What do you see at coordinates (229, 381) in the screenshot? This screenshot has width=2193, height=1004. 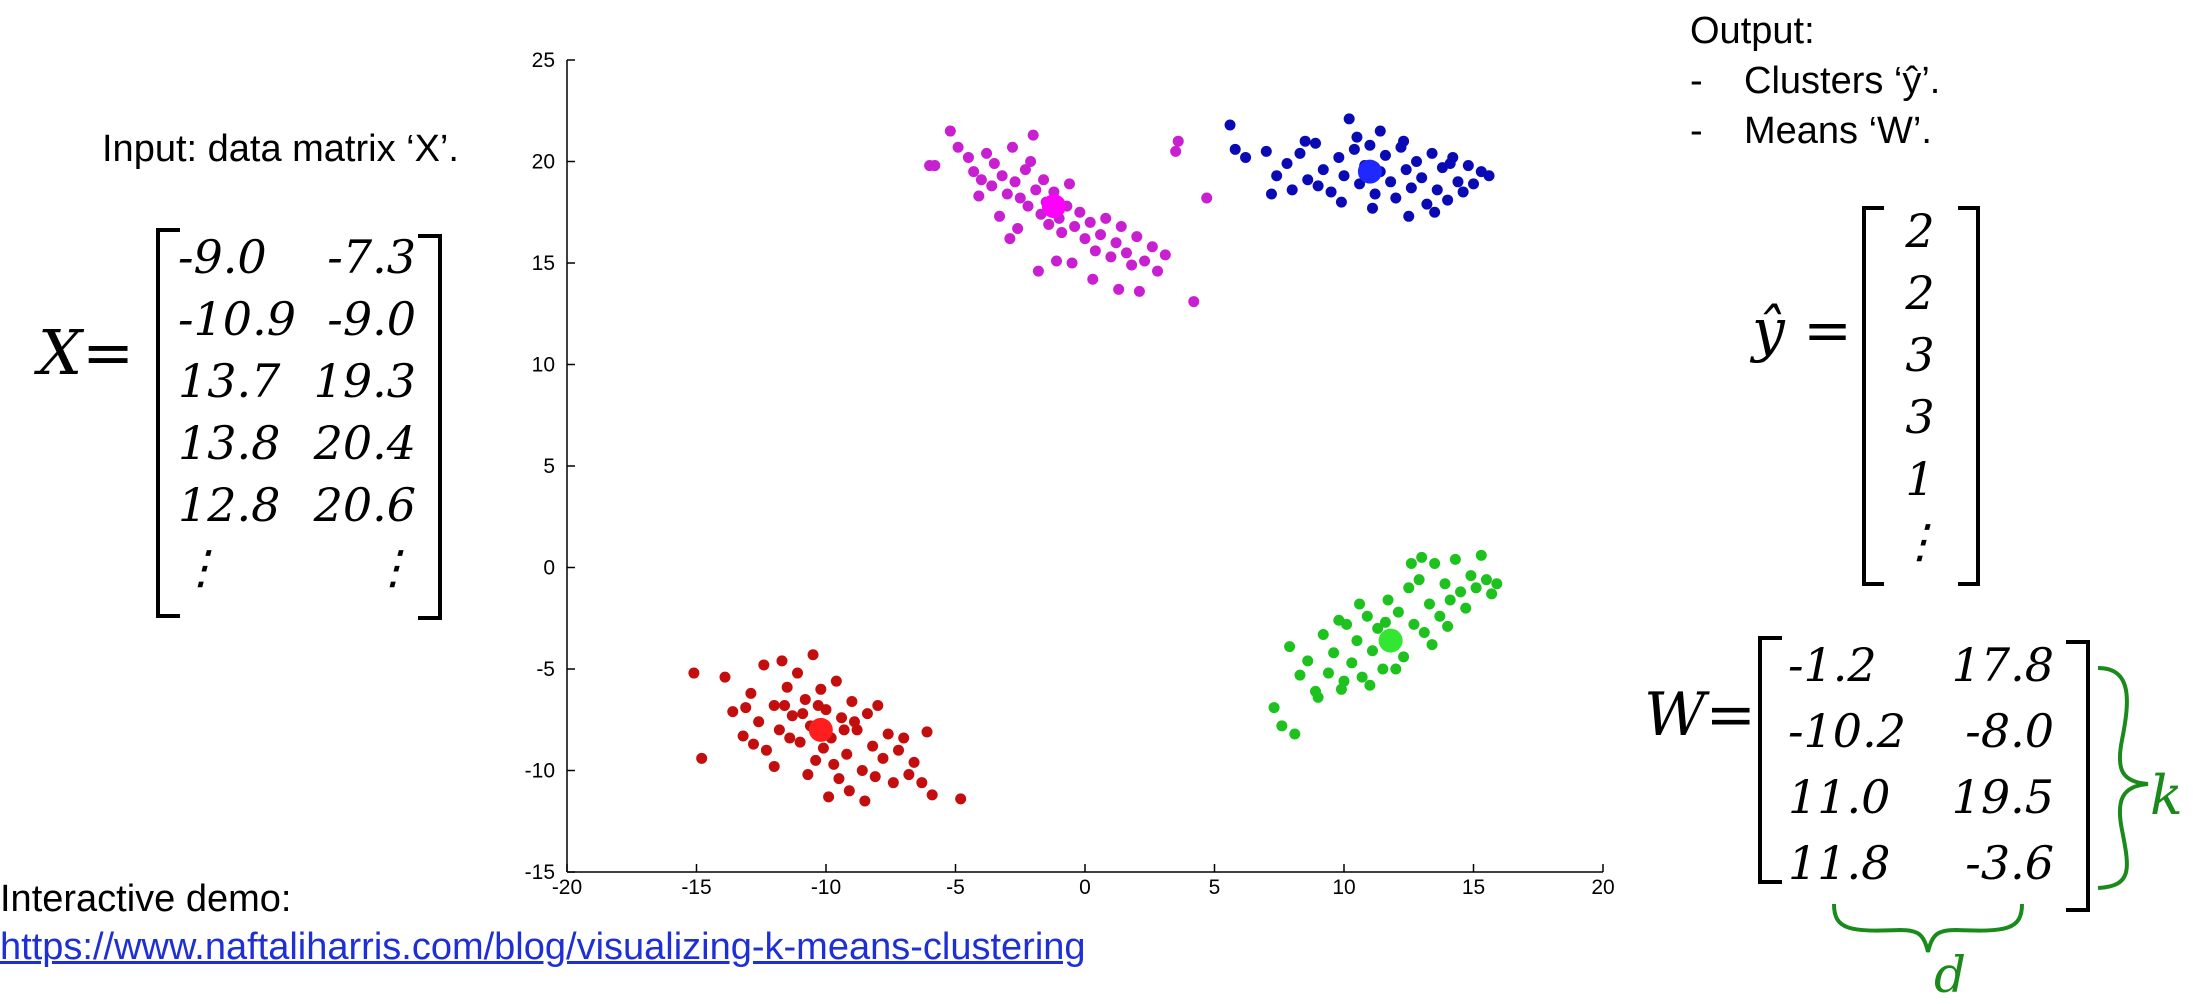 I see `x-matrix-cell: 13.7` at bounding box center [229, 381].